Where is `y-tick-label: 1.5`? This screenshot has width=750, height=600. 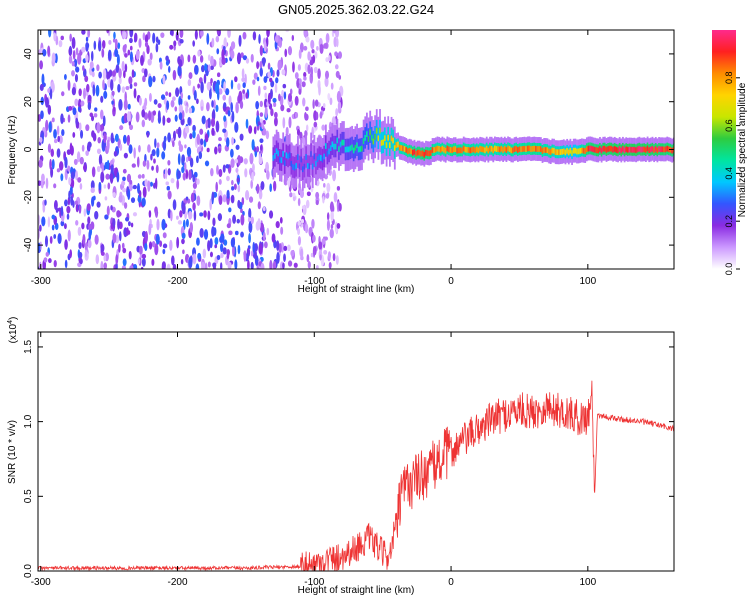 y-tick-label: 1.5 is located at coordinates (28, 347).